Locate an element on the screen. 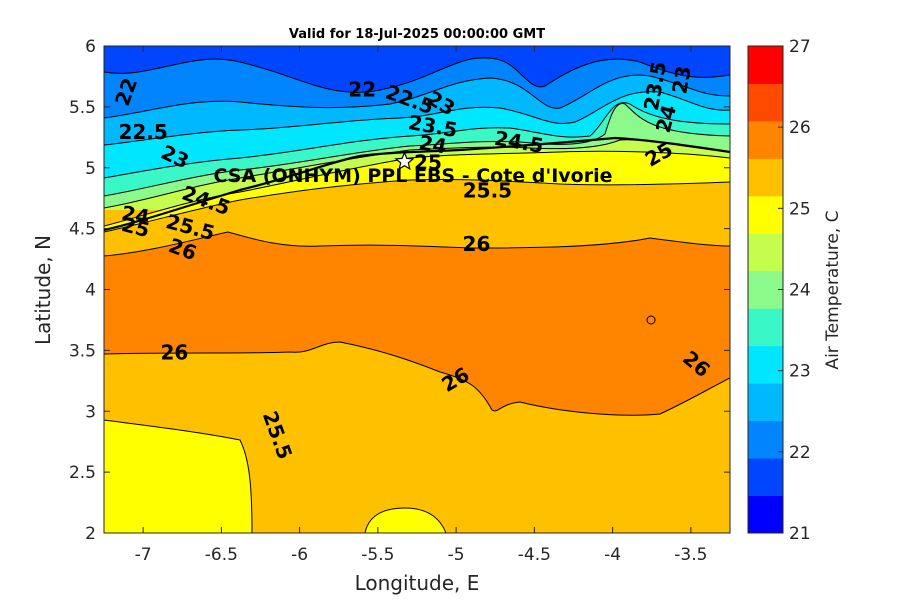 This screenshot has height=600, width=900. colorbar-tick-label: 23 is located at coordinates (800, 372).